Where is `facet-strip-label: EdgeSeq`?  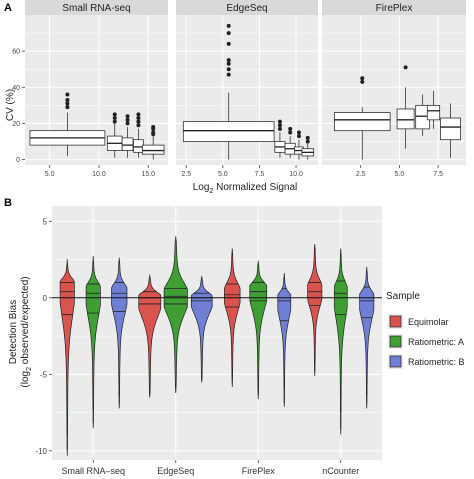
facet-strip-label: EdgeSeq is located at coordinates (246, 8).